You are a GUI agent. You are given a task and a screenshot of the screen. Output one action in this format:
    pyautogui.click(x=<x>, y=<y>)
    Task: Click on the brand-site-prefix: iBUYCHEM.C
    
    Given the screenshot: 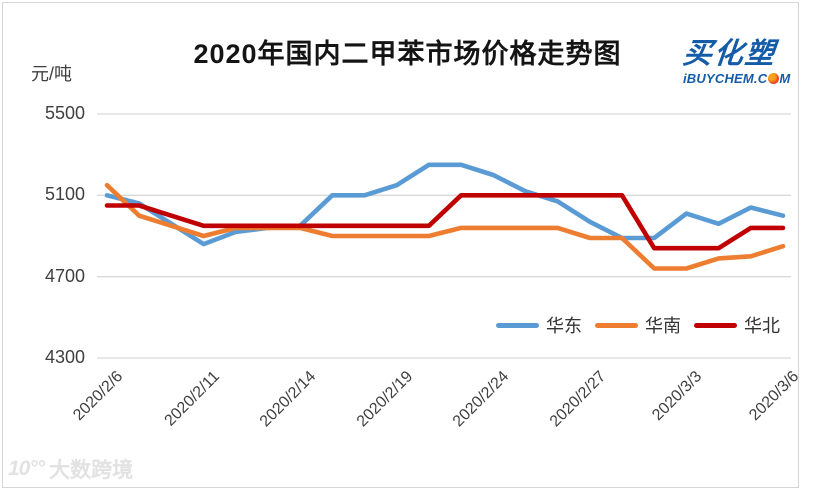 What is the action you would take?
    pyautogui.click(x=725, y=78)
    